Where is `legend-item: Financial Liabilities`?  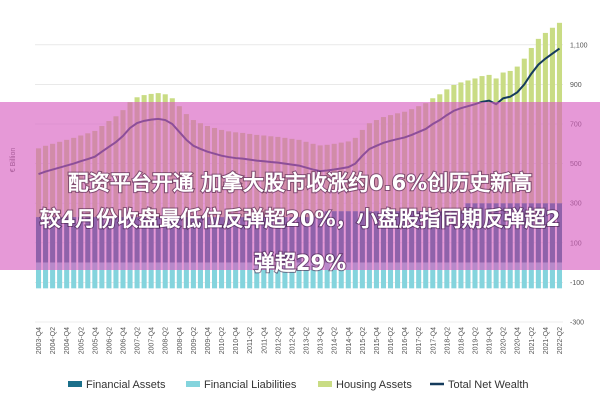
legend-item: Financial Liabilities is located at coordinates (241, 385).